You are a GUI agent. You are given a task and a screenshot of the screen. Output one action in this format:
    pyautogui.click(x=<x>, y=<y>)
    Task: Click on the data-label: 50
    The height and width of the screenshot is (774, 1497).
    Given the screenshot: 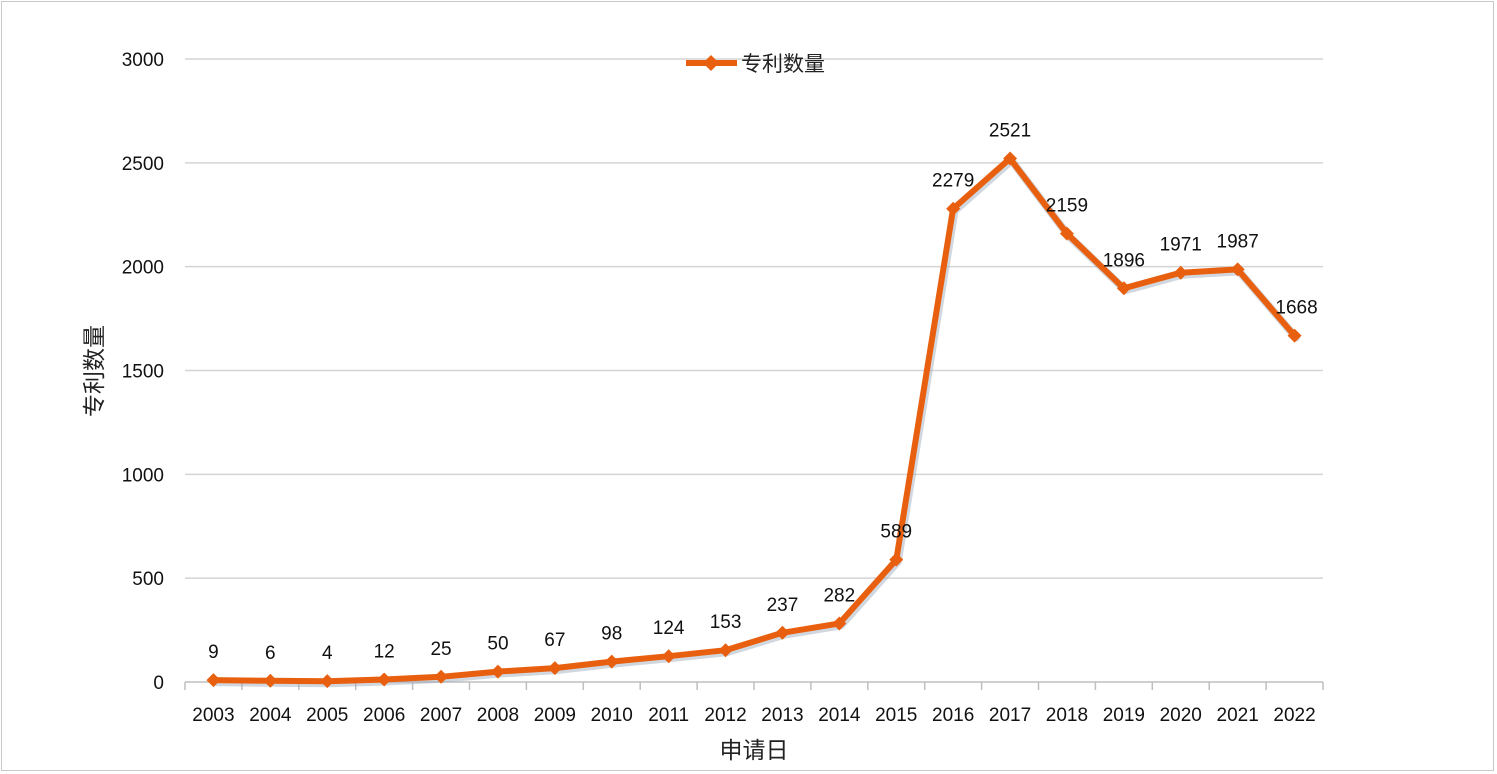 What is the action you would take?
    pyautogui.click(x=497, y=644)
    